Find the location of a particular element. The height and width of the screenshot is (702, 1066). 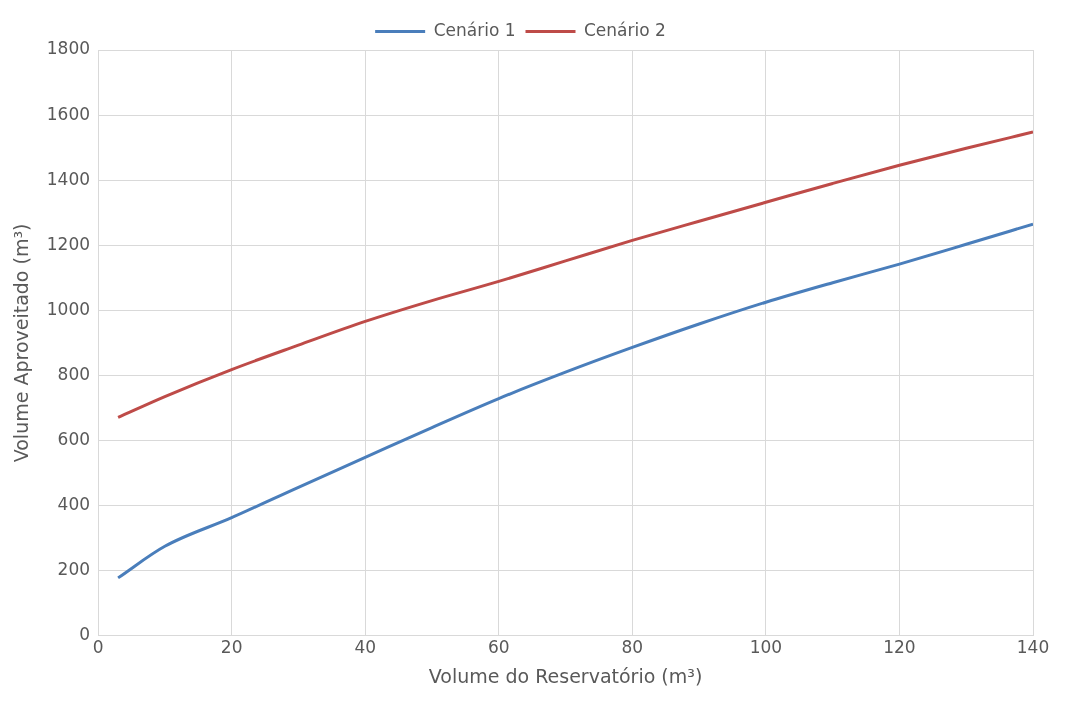

x-tick-label: 100 is located at coordinates (766, 647).